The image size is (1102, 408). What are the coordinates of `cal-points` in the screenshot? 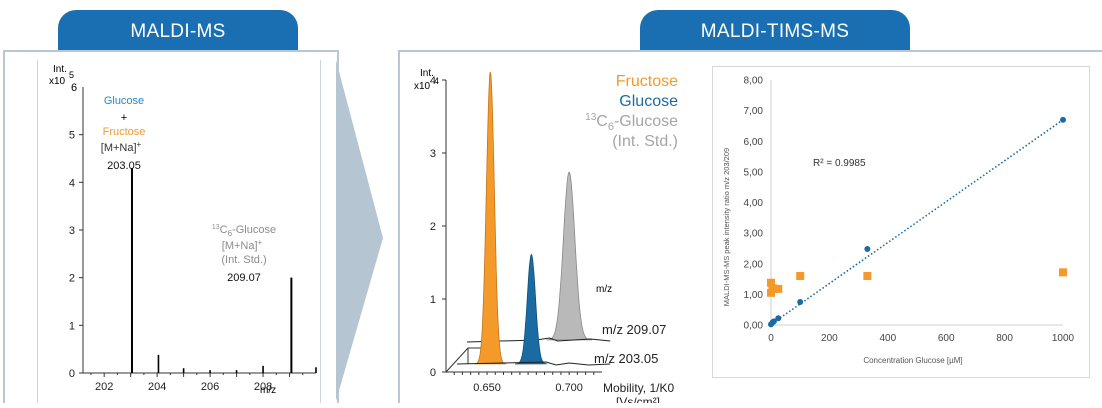 It's located at (917, 222).